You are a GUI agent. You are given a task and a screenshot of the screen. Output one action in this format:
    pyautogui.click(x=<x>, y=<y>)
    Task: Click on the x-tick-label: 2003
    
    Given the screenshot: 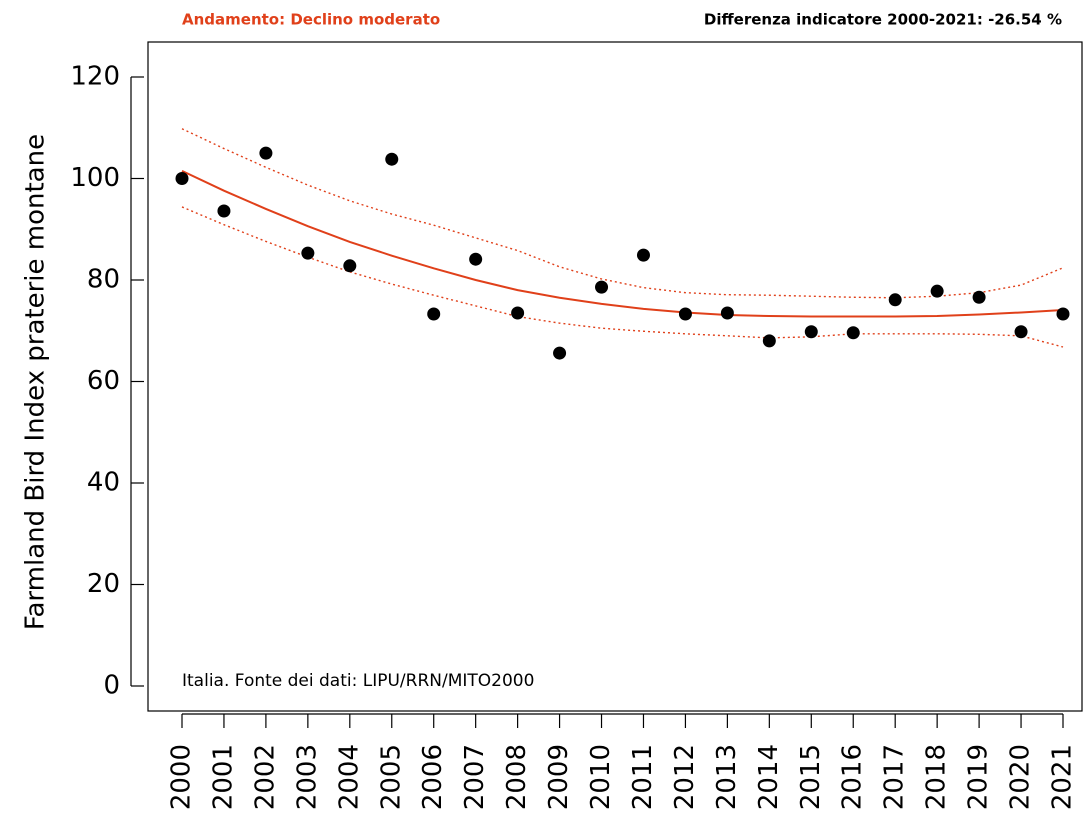 What is the action you would take?
    pyautogui.click(x=307, y=777)
    